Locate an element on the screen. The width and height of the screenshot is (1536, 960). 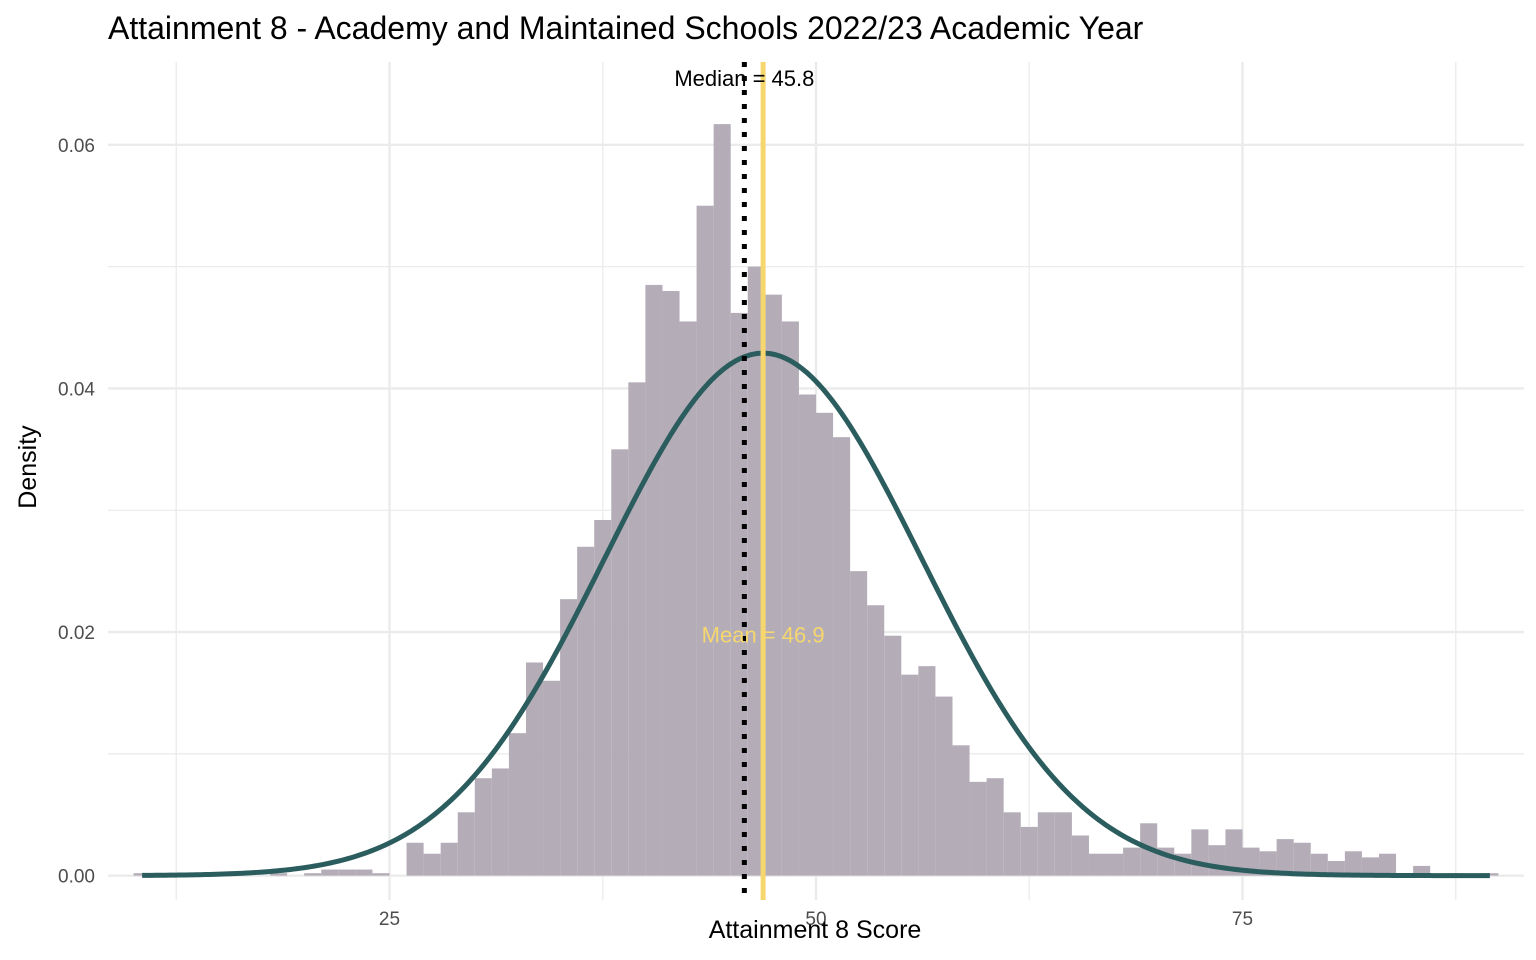
y-axis-title: Density is located at coordinates (28, 467).